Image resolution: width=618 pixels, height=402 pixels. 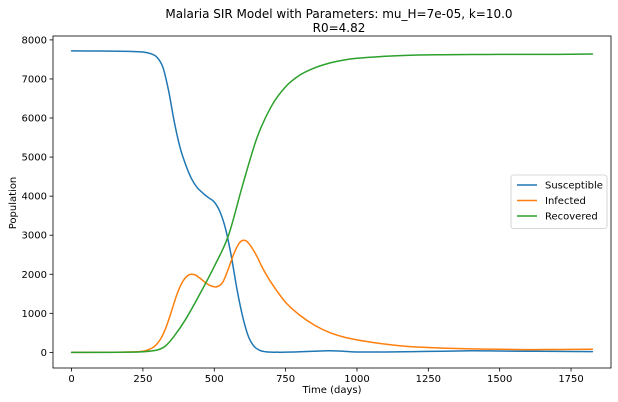 What do you see at coordinates (565, 201) in the screenshot?
I see `legend-label-infected: Infected` at bounding box center [565, 201].